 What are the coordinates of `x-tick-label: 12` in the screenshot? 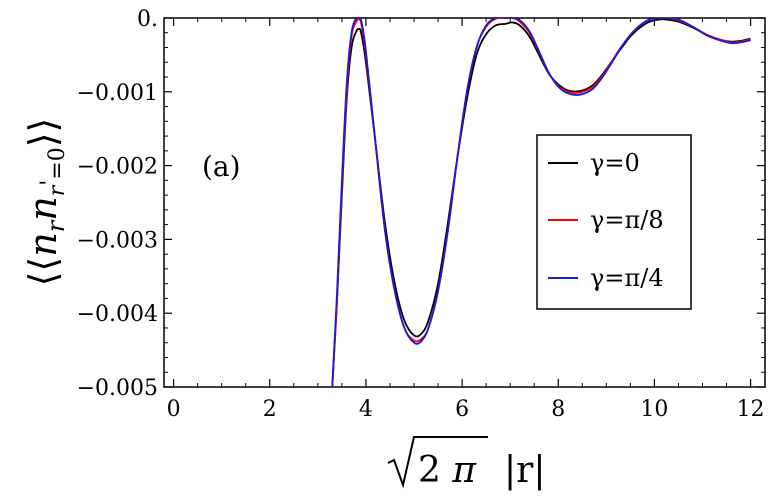 It's located at (751, 409).